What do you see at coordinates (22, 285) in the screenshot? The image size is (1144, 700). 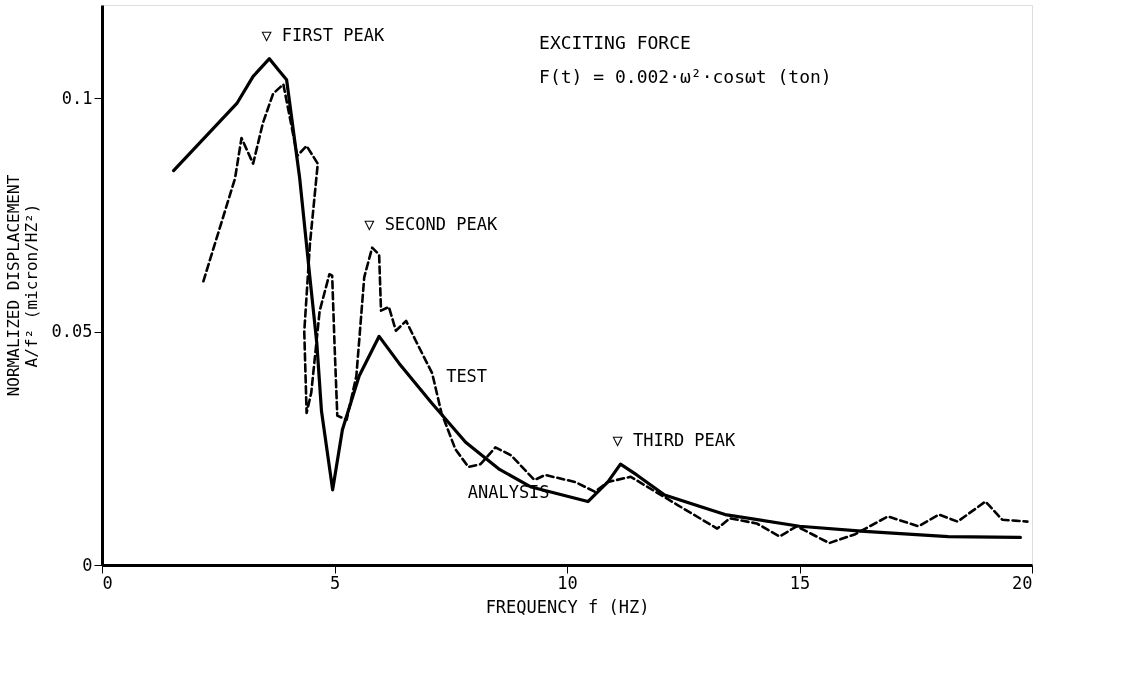 I see `y-axis-title: NORMALIZED DISPLACEMENT A/f² (micron/HZ²)` at bounding box center [22, 285].